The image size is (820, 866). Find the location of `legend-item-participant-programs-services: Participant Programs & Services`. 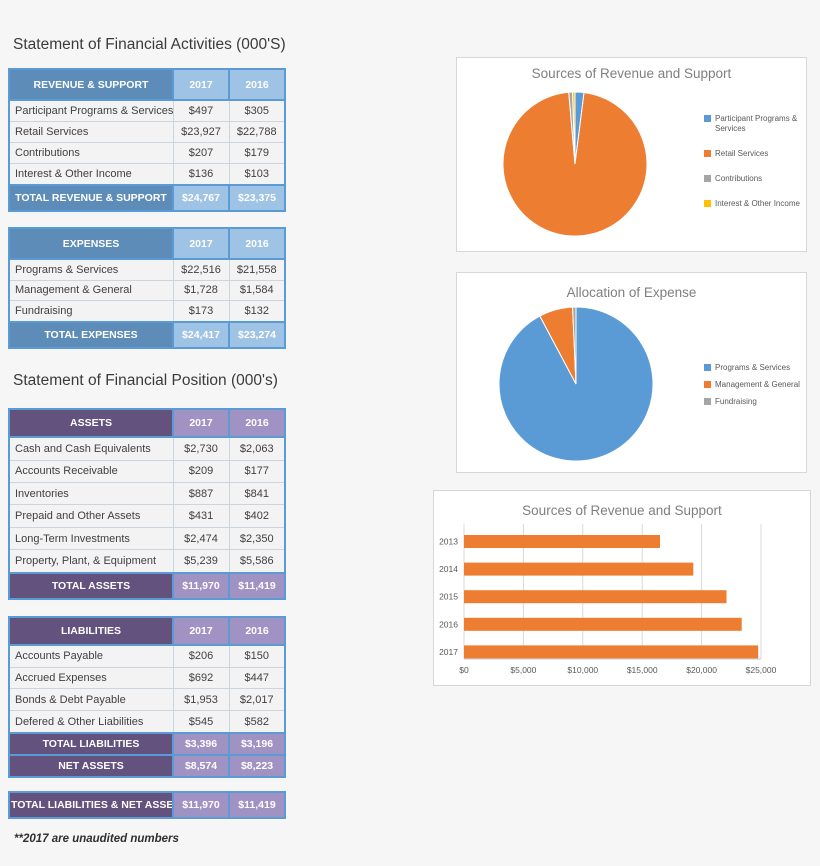

legend-item-participant-programs-services: Participant Programs & Services is located at coordinates (756, 124).